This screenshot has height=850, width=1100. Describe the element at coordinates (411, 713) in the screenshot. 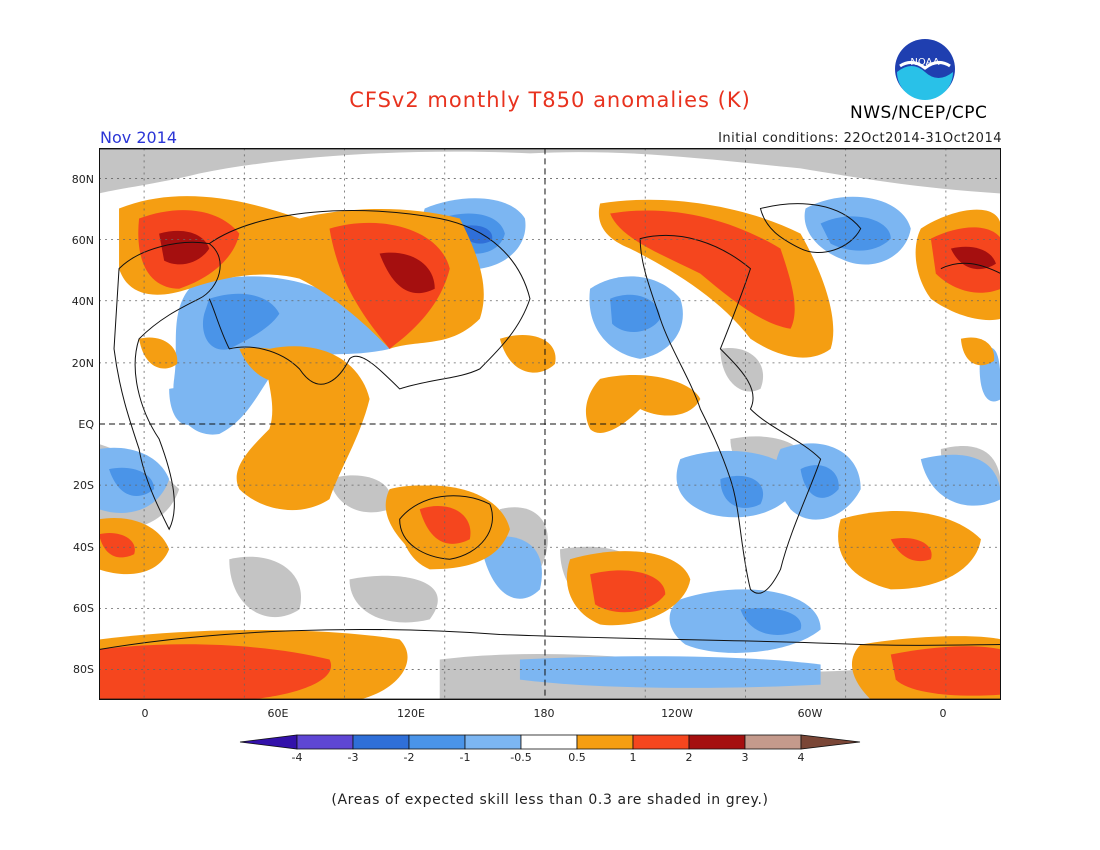

I see `lon-label: 120E` at that location.